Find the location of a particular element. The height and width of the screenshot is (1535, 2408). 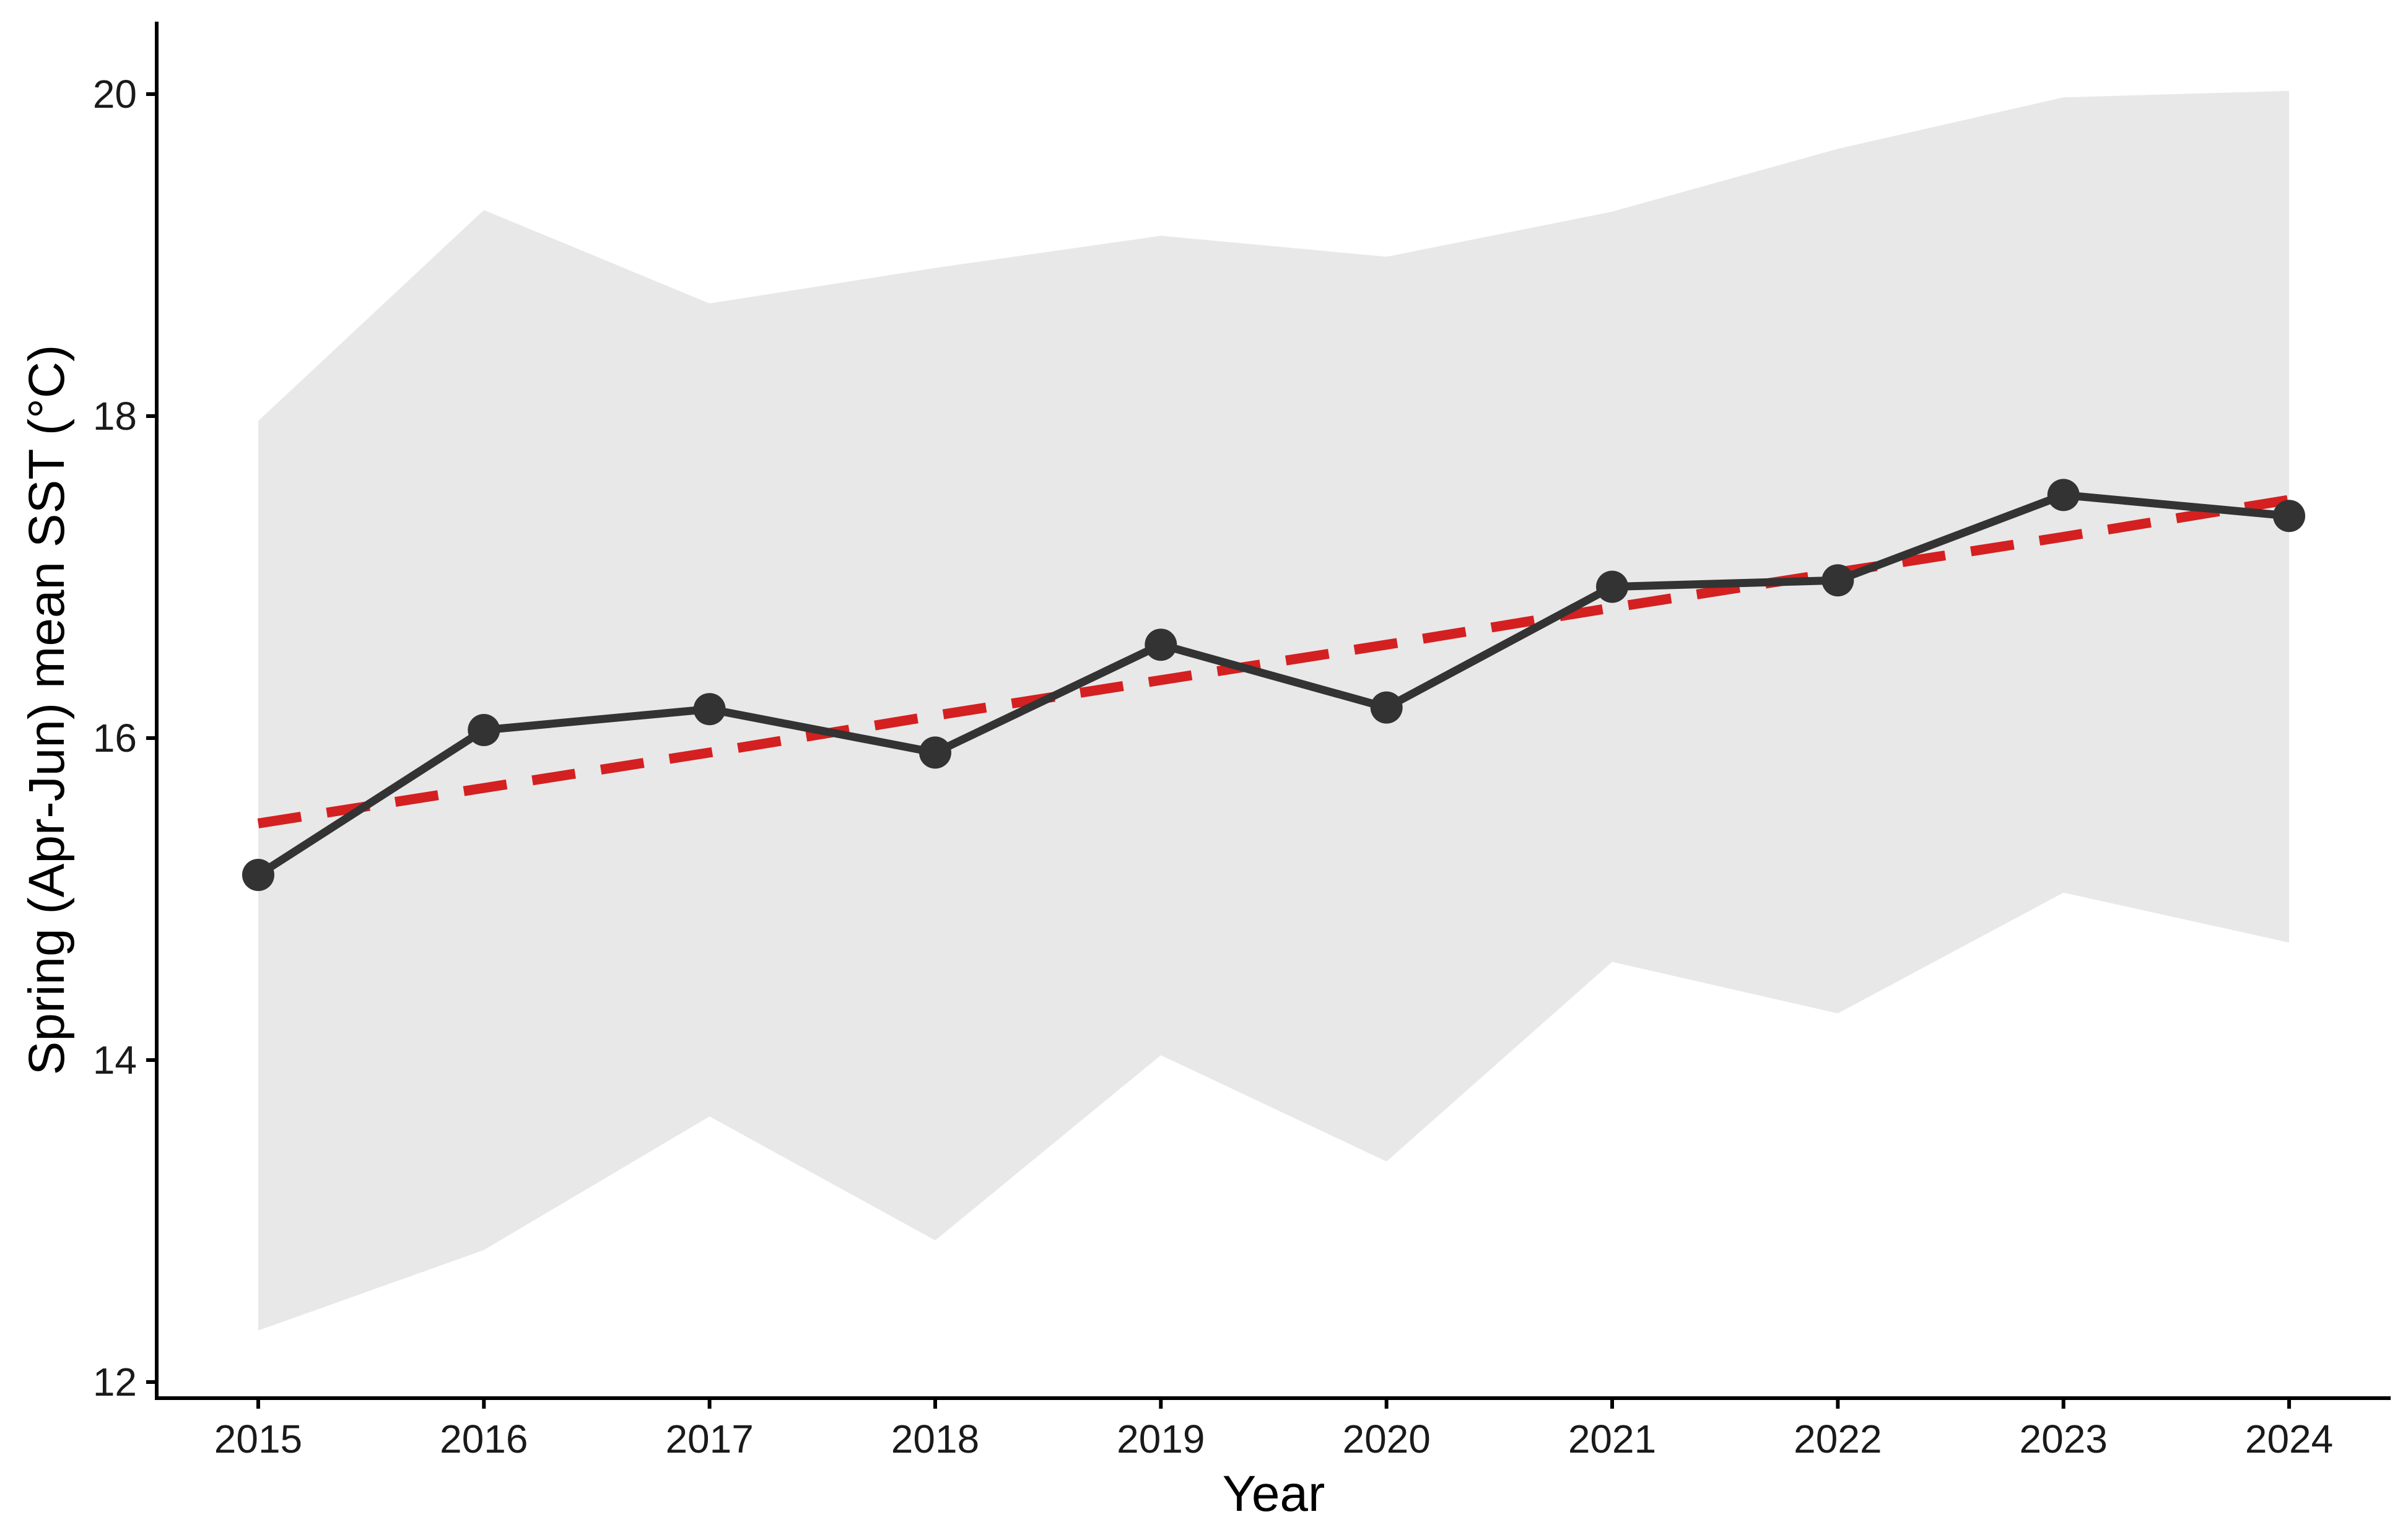

data-point-2017 is located at coordinates (709, 709).